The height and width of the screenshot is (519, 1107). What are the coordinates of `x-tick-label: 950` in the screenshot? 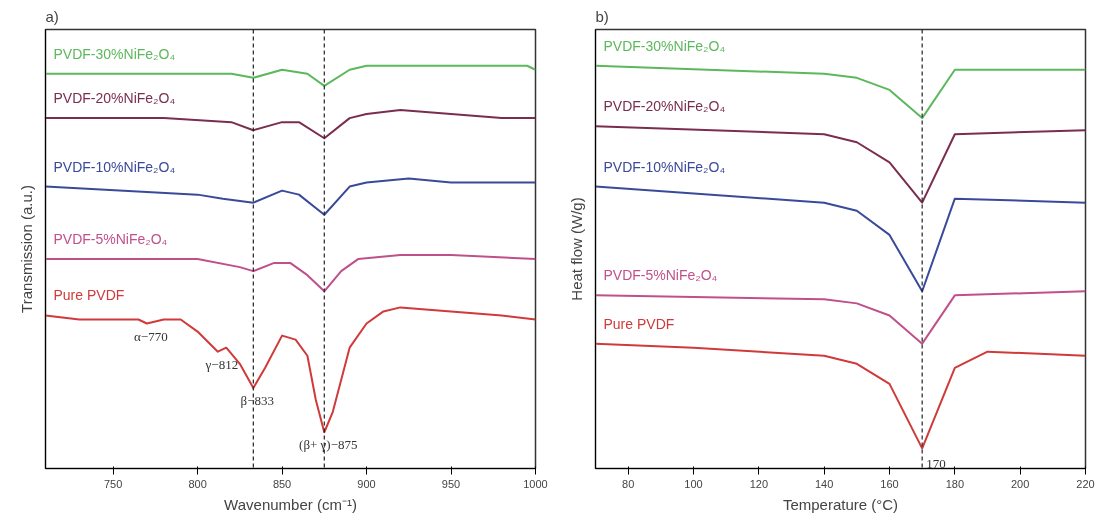 It's located at (451, 483).